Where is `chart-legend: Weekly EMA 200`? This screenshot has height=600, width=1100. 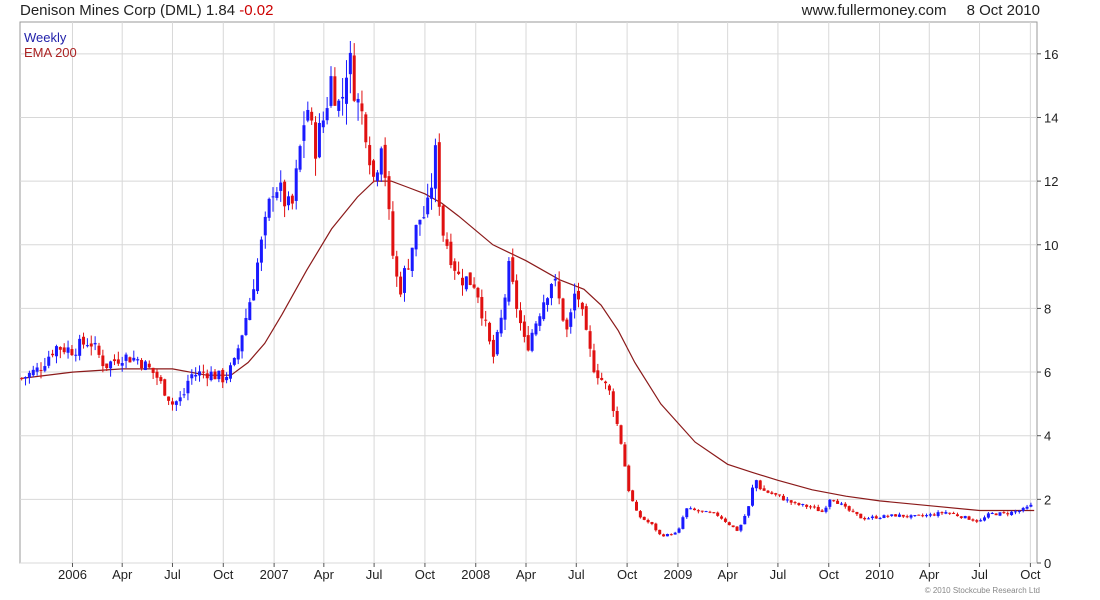 chart-legend: Weekly EMA 200 is located at coordinates (50, 45).